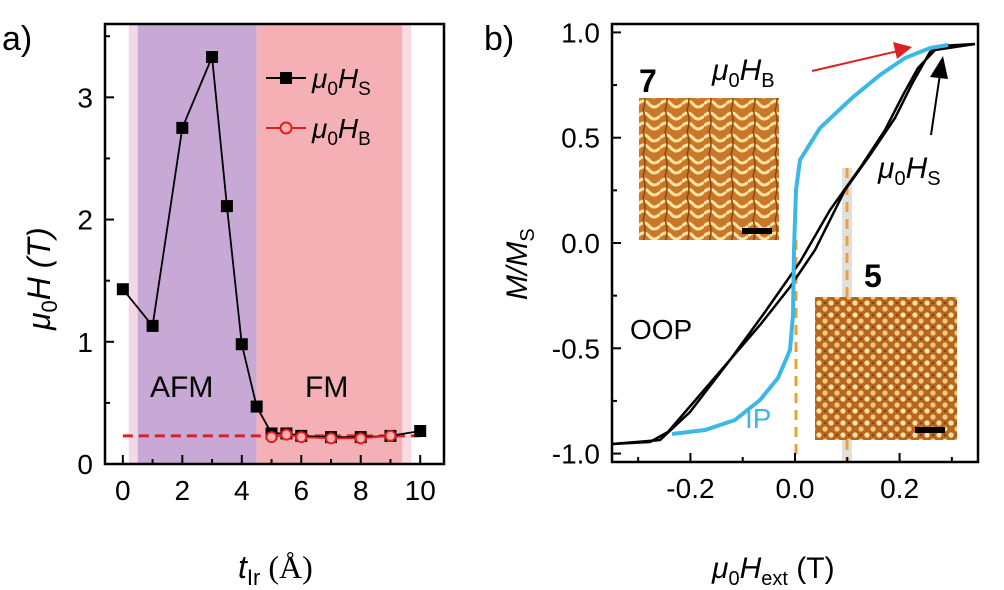 Image resolution: width=1004 pixels, height=590 pixels. I want to click on hb-mid: H, so click(751, 70).